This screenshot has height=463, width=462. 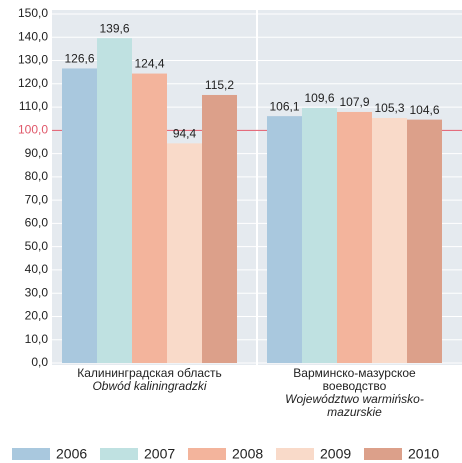 I want to click on y-tick-label: 10,0, so click(x=37, y=339).